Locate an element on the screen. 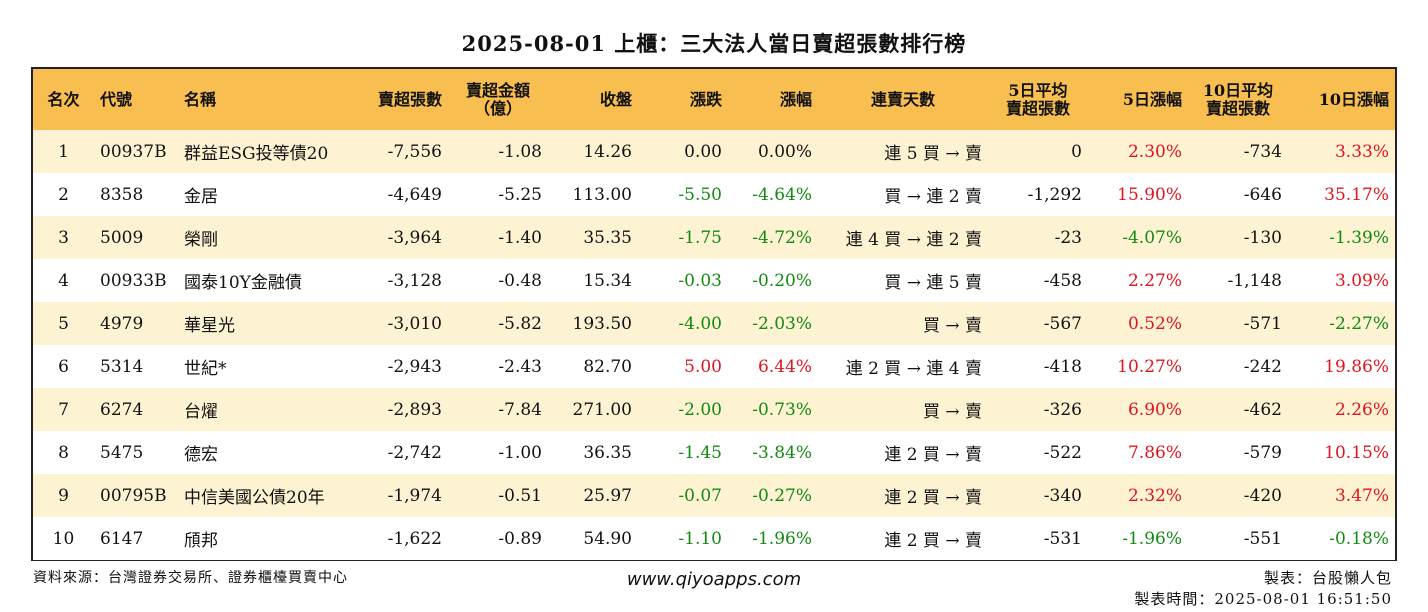 This screenshot has width=1428, height=612. cell-close: 25.97 is located at coordinates (593, 495).